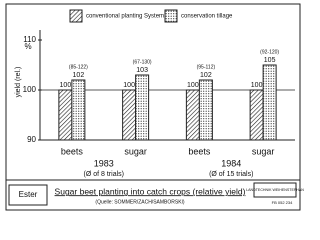 Image resolution: width=320 pixels, height=240 pixels. What do you see at coordinates (142, 62) in the screenshot?
I see `range-label: (67-130)` at bounding box center [142, 62].